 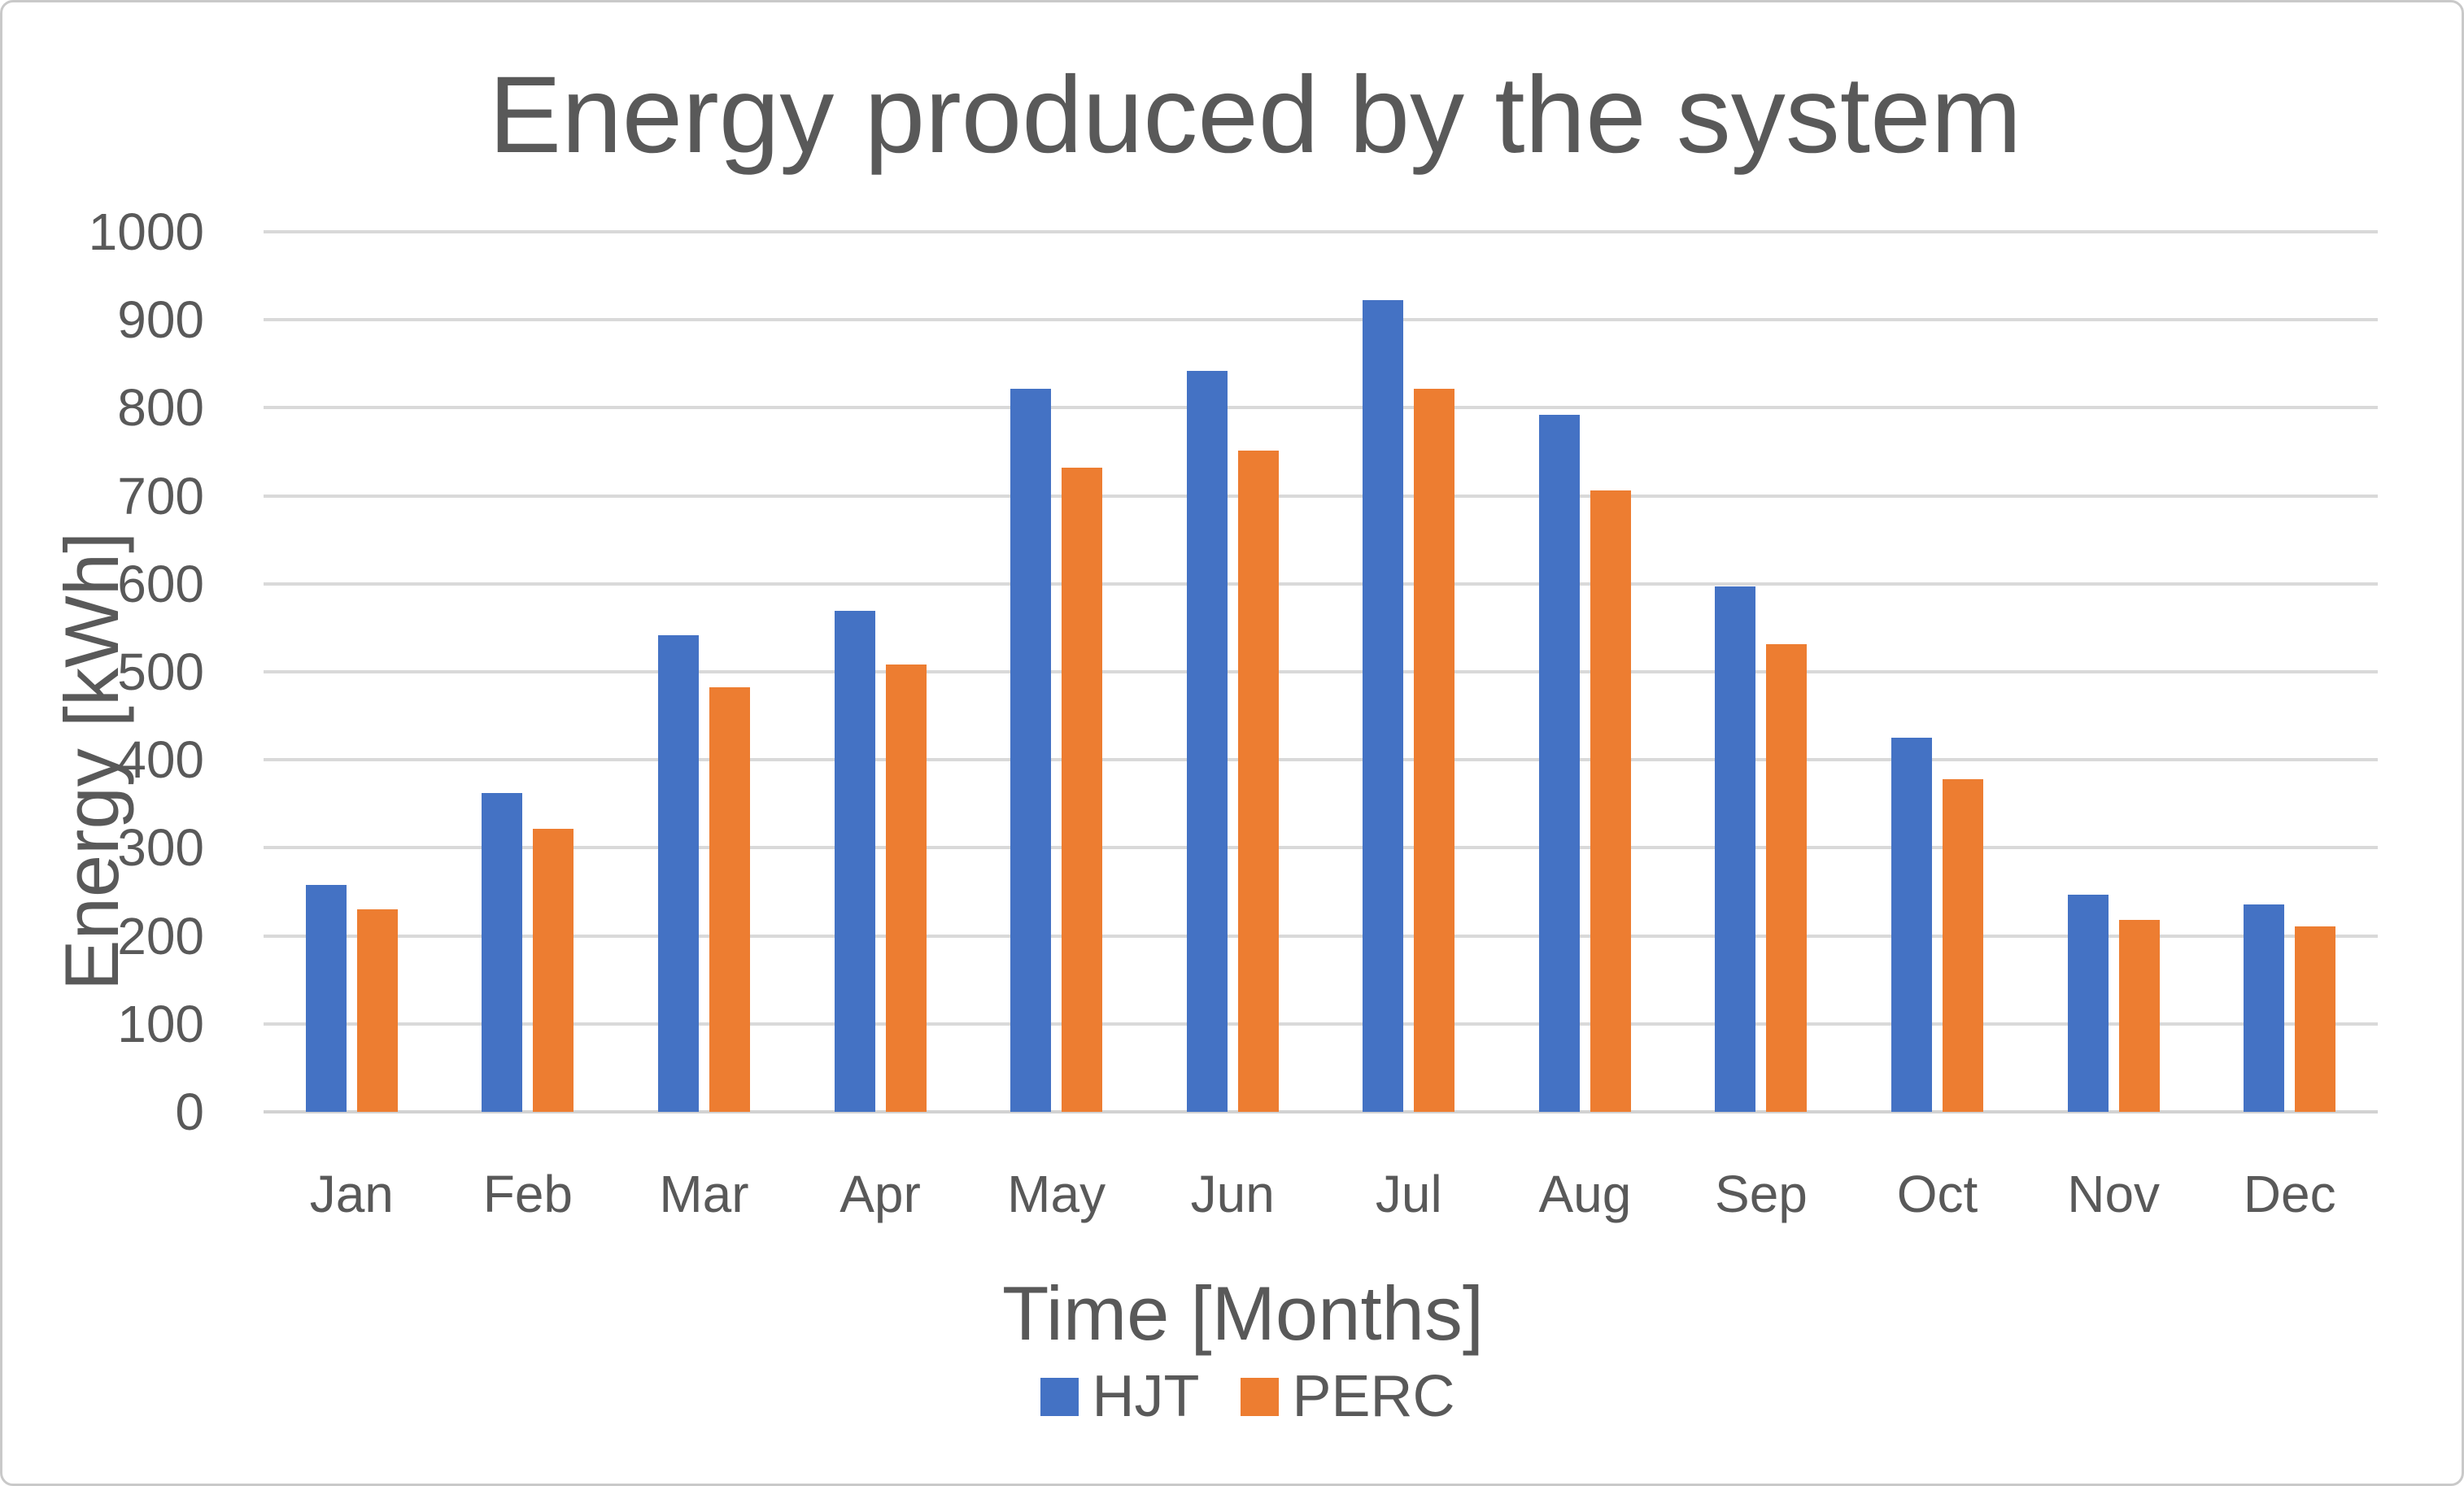 I want to click on y-tick-label-600: 600, so click(x=160, y=583).